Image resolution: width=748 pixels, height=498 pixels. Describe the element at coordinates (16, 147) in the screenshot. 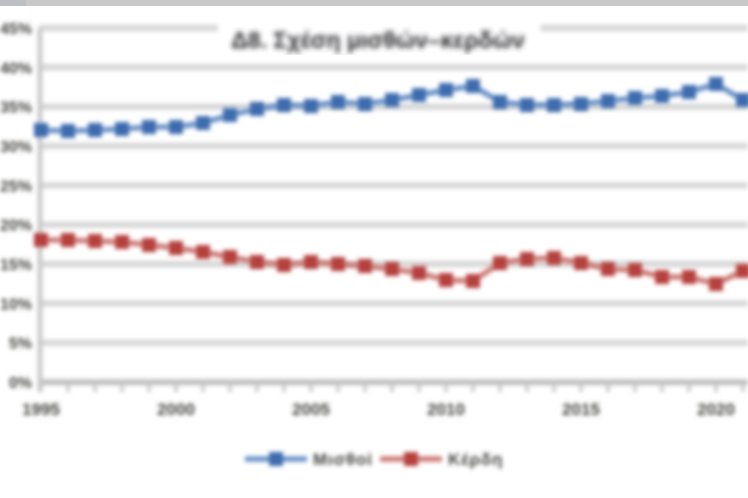

I see `svg-text: 30%` at that location.